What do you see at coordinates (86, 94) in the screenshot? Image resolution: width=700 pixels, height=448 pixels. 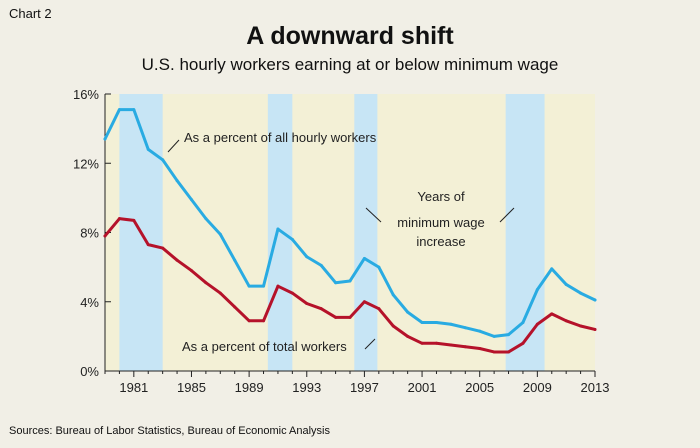 I see `y-tick-label: 16%` at bounding box center [86, 94].